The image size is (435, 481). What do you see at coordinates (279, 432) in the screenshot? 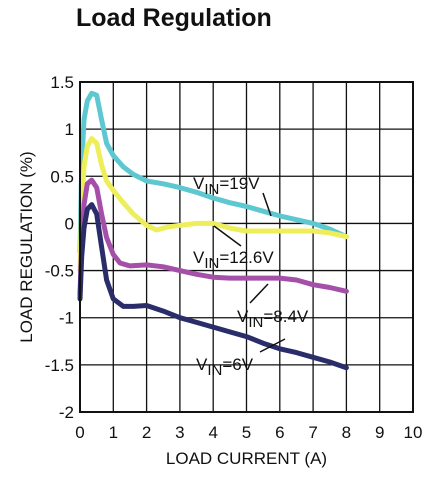
I see `x-tick-label: 6` at bounding box center [279, 432].